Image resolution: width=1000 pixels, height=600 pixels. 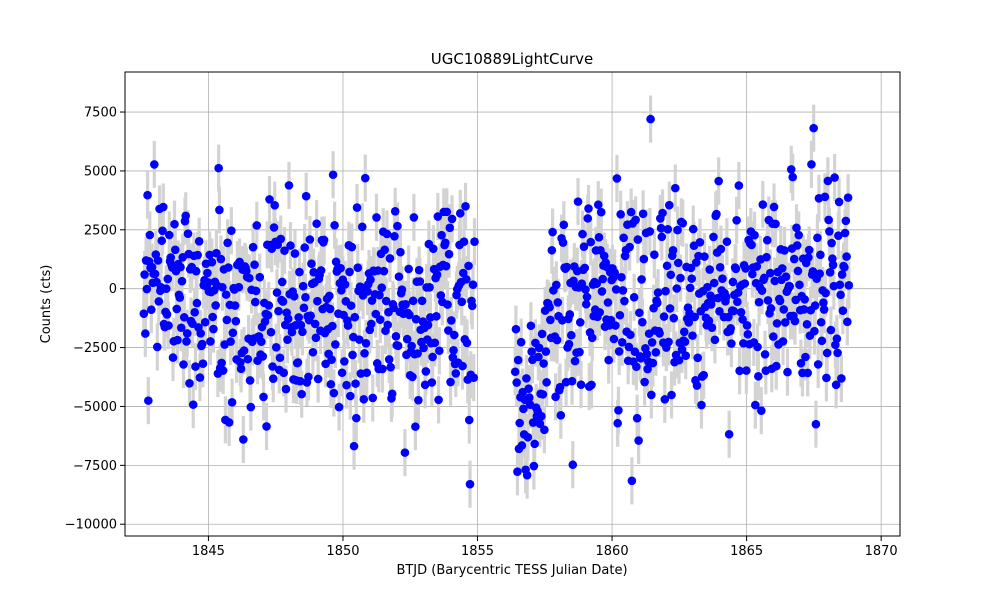 I want to click on y-tick-label: −7500, so click(x=95, y=466).